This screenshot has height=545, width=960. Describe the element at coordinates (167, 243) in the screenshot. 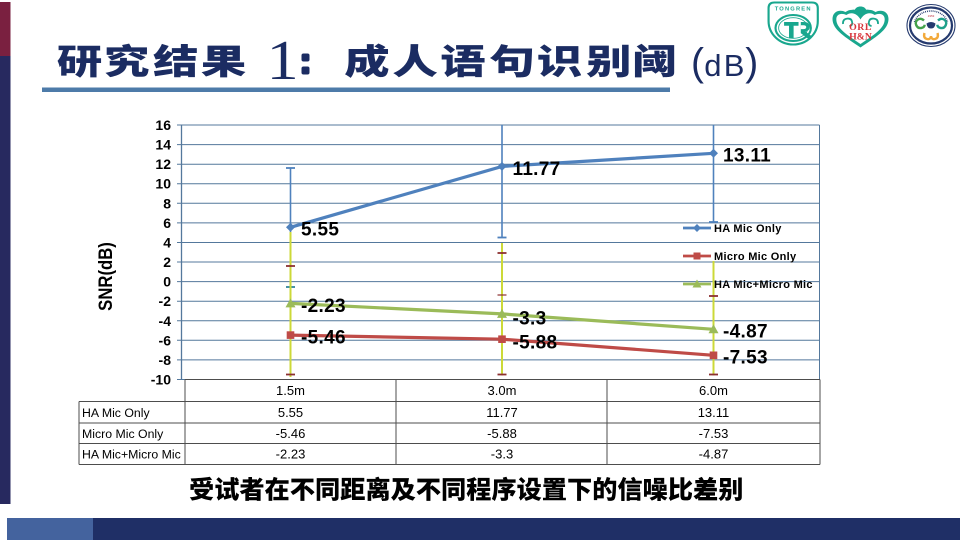

I see `svg-text: 4` at that location.